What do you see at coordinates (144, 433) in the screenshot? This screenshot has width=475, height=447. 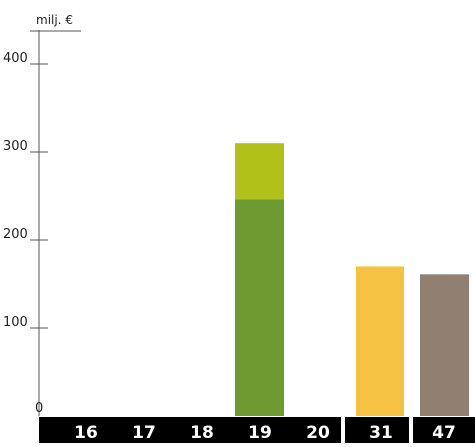 I see `x-tick-label: 17` at bounding box center [144, 433].